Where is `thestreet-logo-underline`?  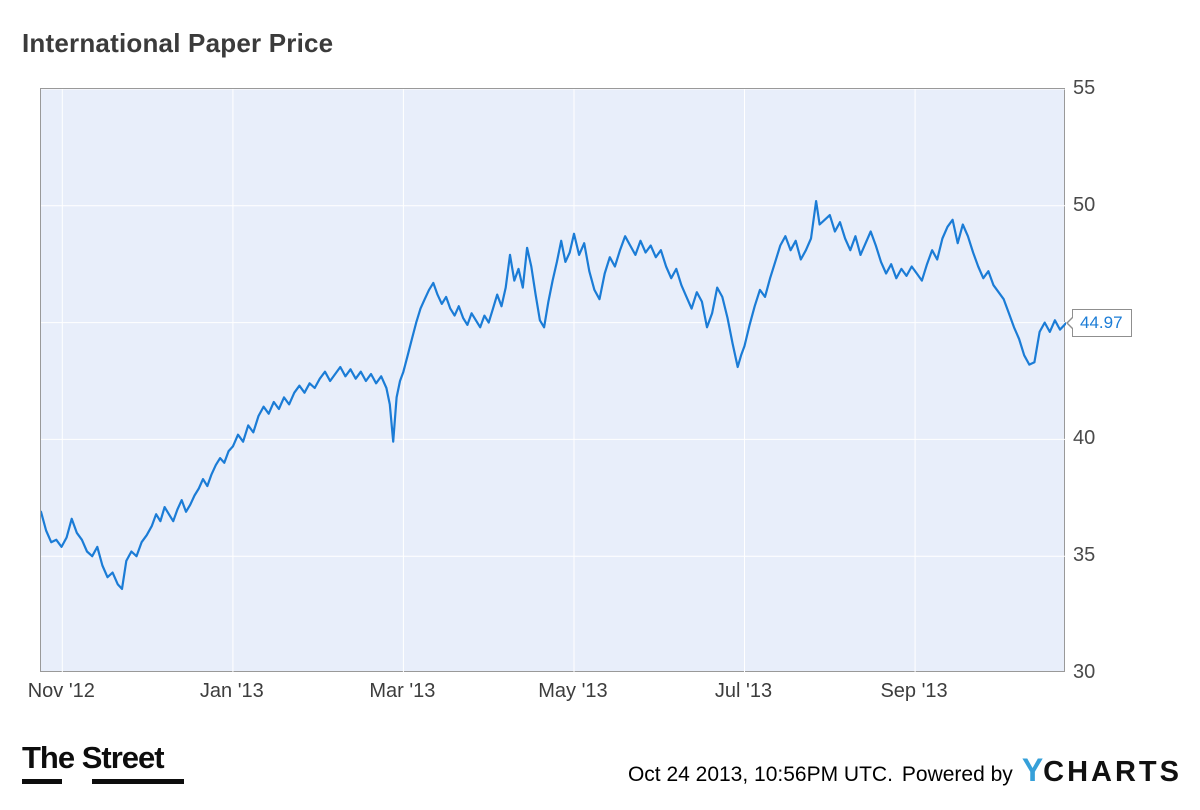 thestreet-logo-underline is located at coordinates (103, 781).